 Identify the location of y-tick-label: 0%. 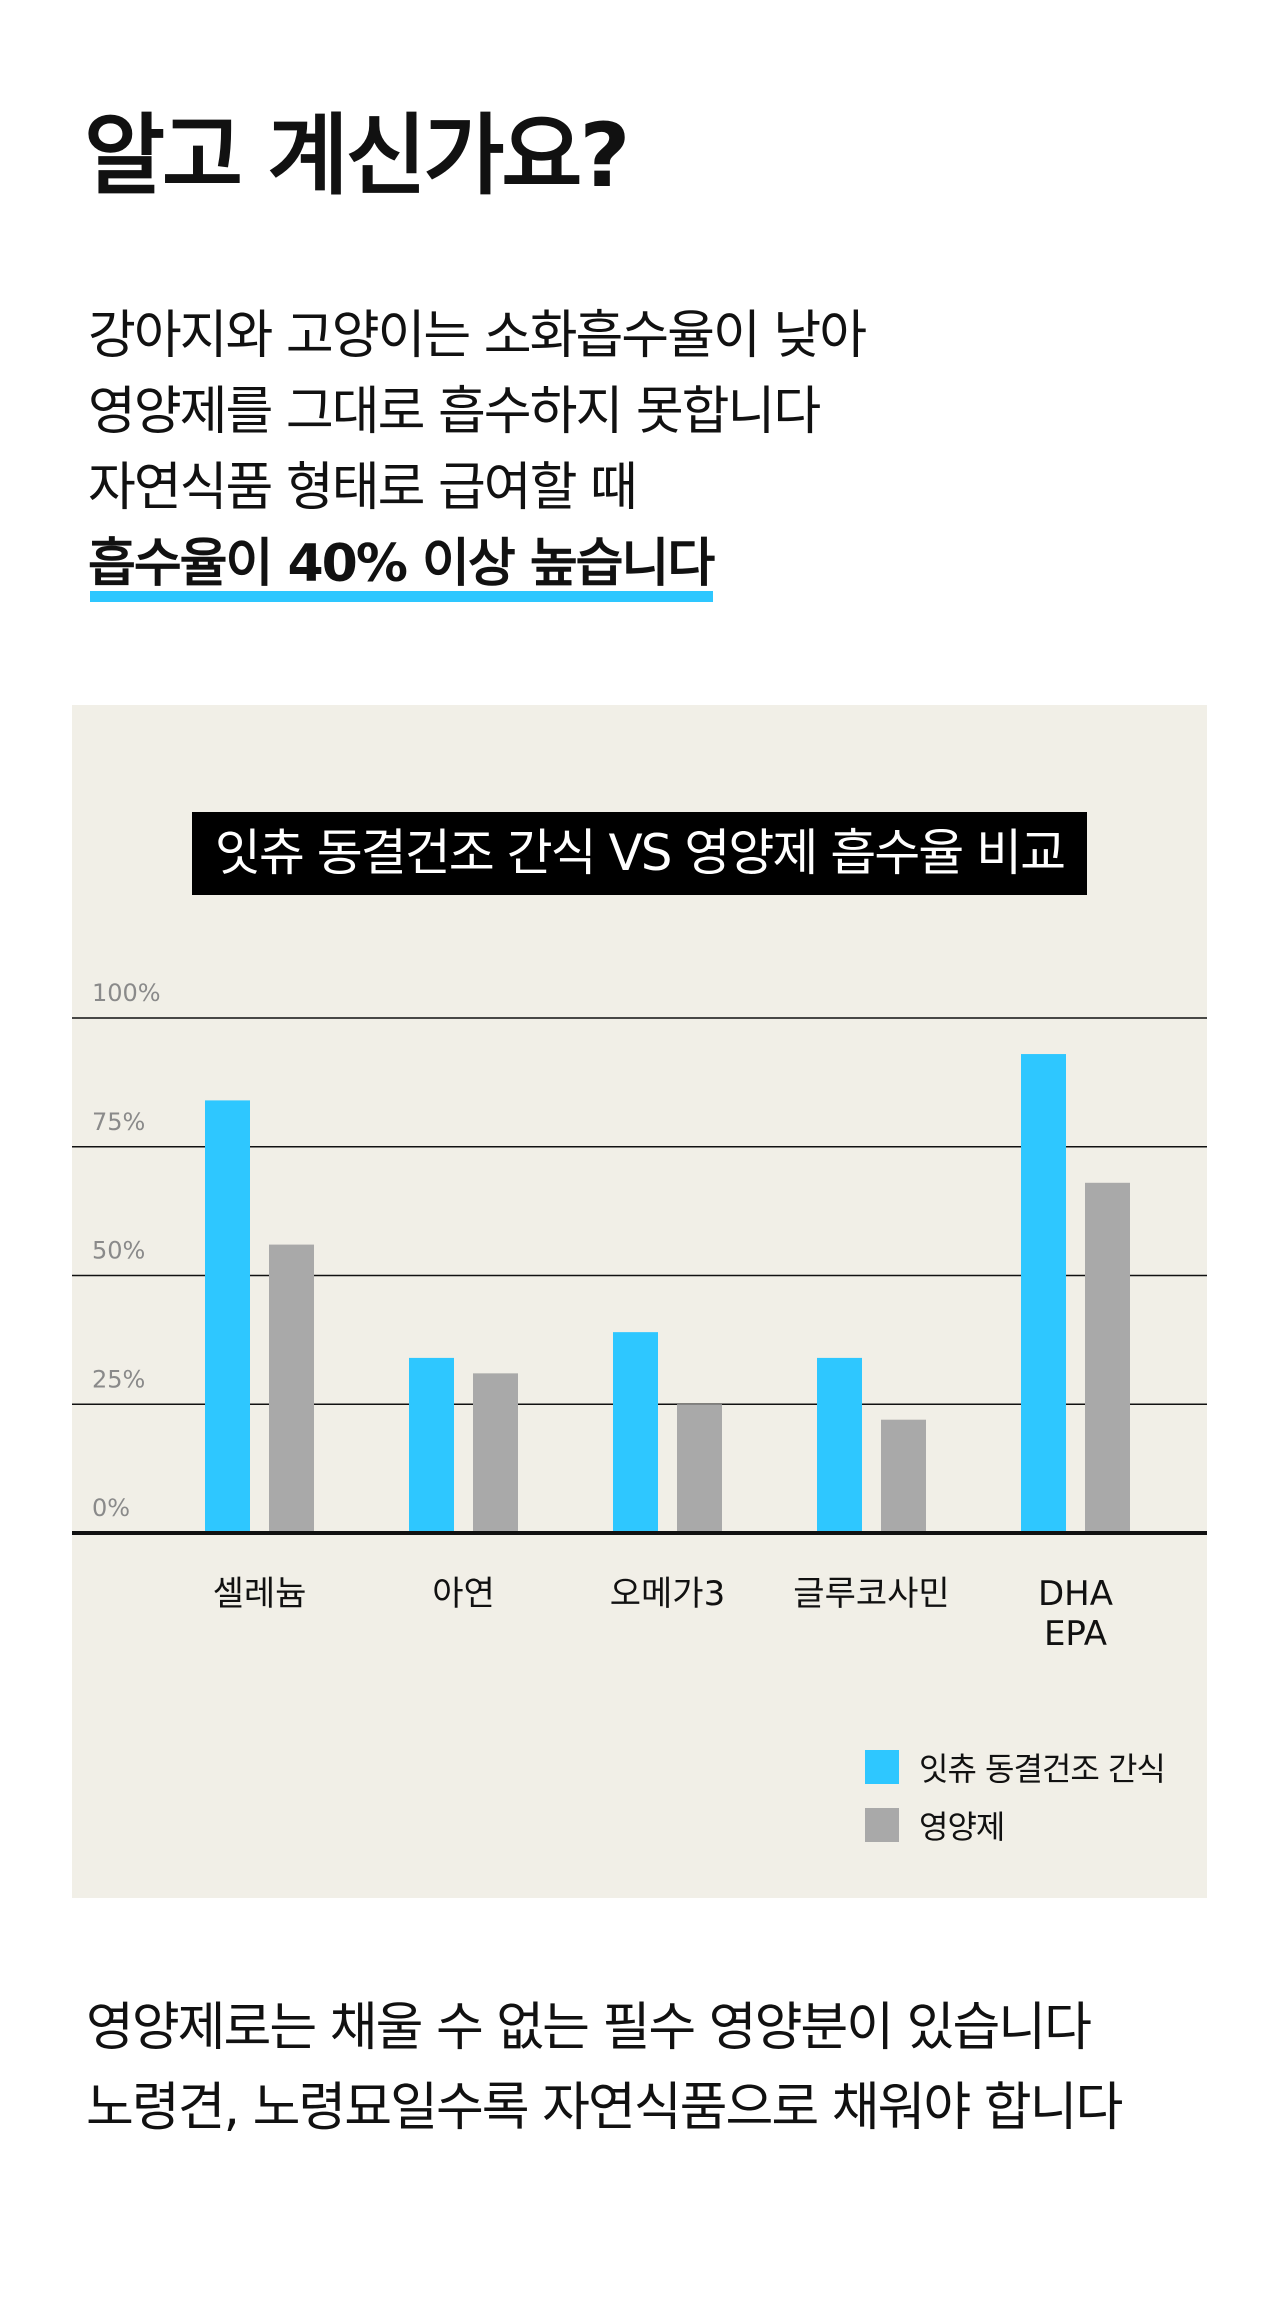
(111, 1508).